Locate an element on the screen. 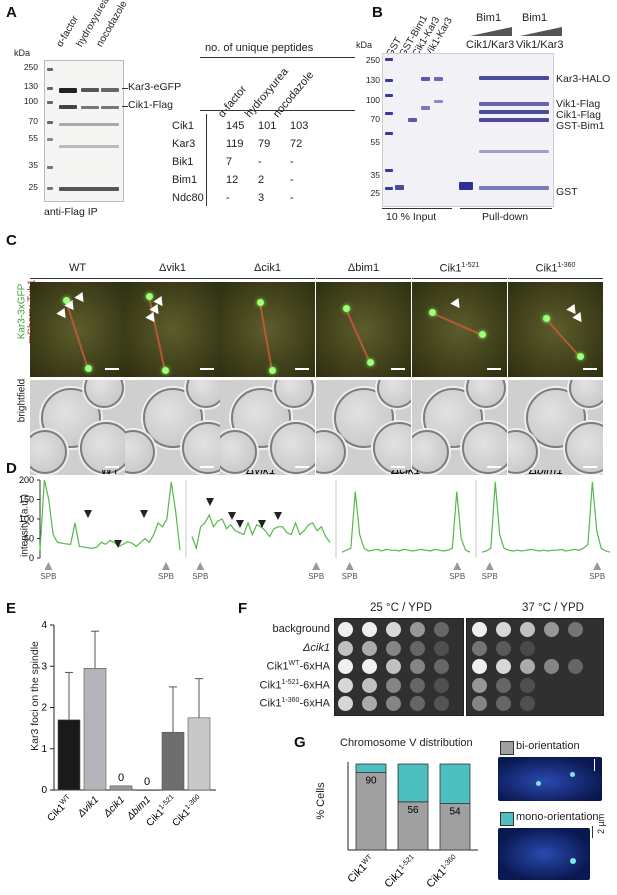  y-tick-label: 200 is located at coordinates (26, 480).